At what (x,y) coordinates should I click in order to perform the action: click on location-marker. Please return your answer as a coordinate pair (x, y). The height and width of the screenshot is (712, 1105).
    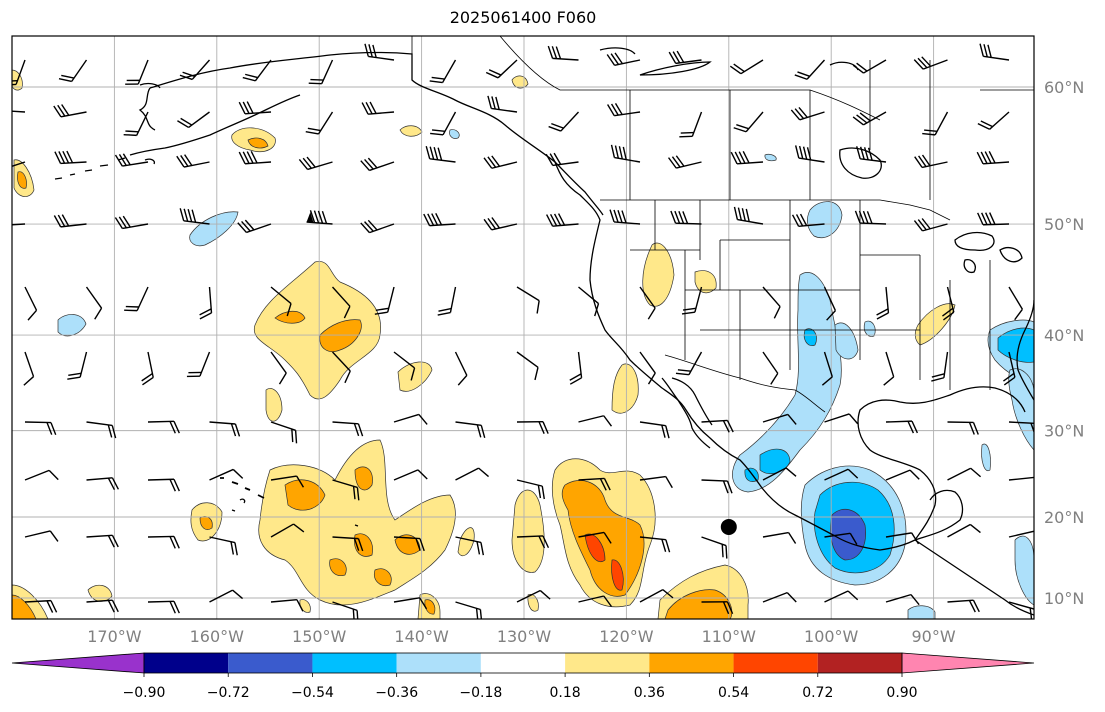
    Looking at the image, I should click on (728, 526).